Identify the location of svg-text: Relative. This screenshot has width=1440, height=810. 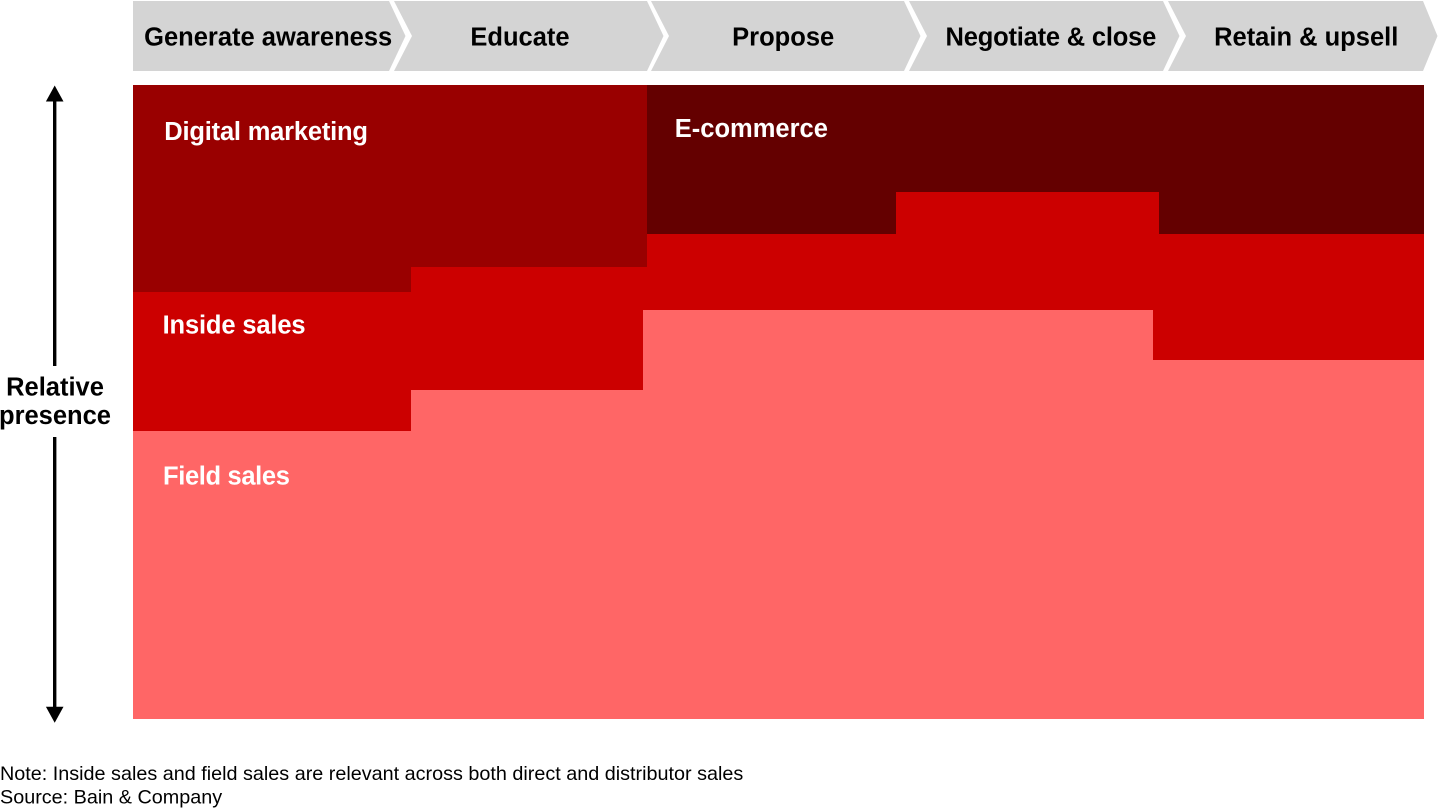
(55, 388).